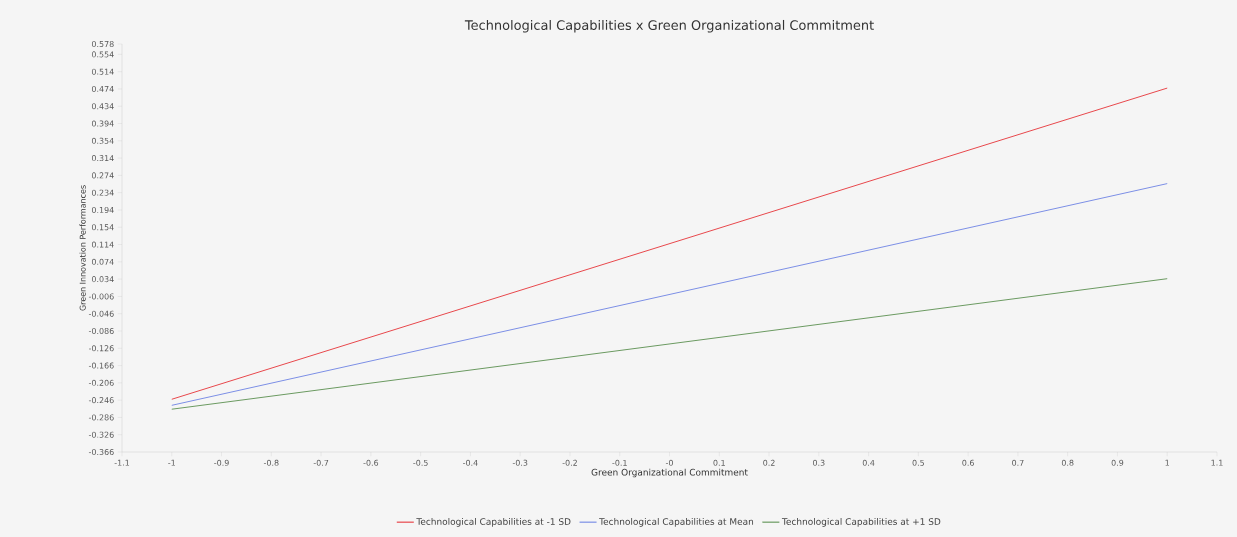 This screenshot has width=1237, height=537. I want to click on legend-label: Technological Capabilities at +1 SD, so click(861, 522).